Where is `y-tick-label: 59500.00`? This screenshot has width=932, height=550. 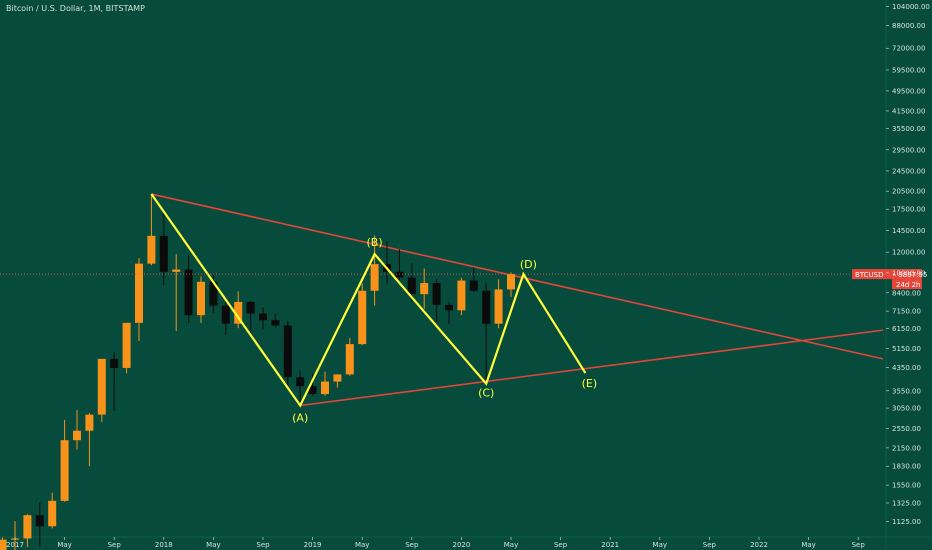
y-tick-label: 59500.00 is located at coordinates (908, 70).